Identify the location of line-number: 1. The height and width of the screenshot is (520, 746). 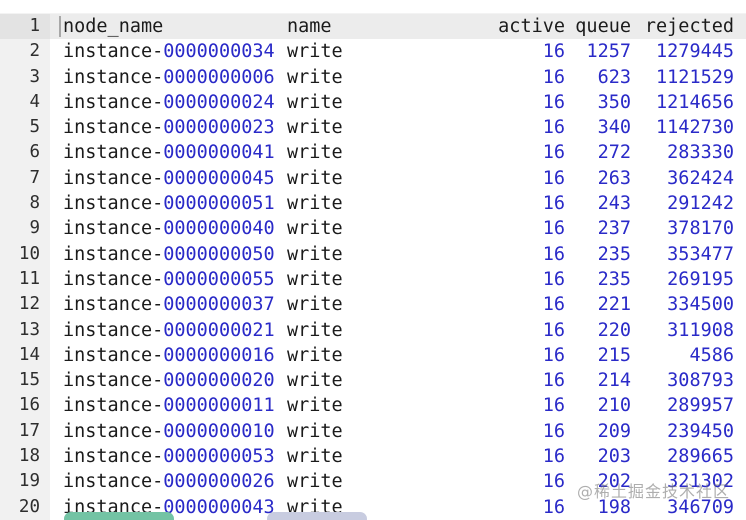
(25, 27).